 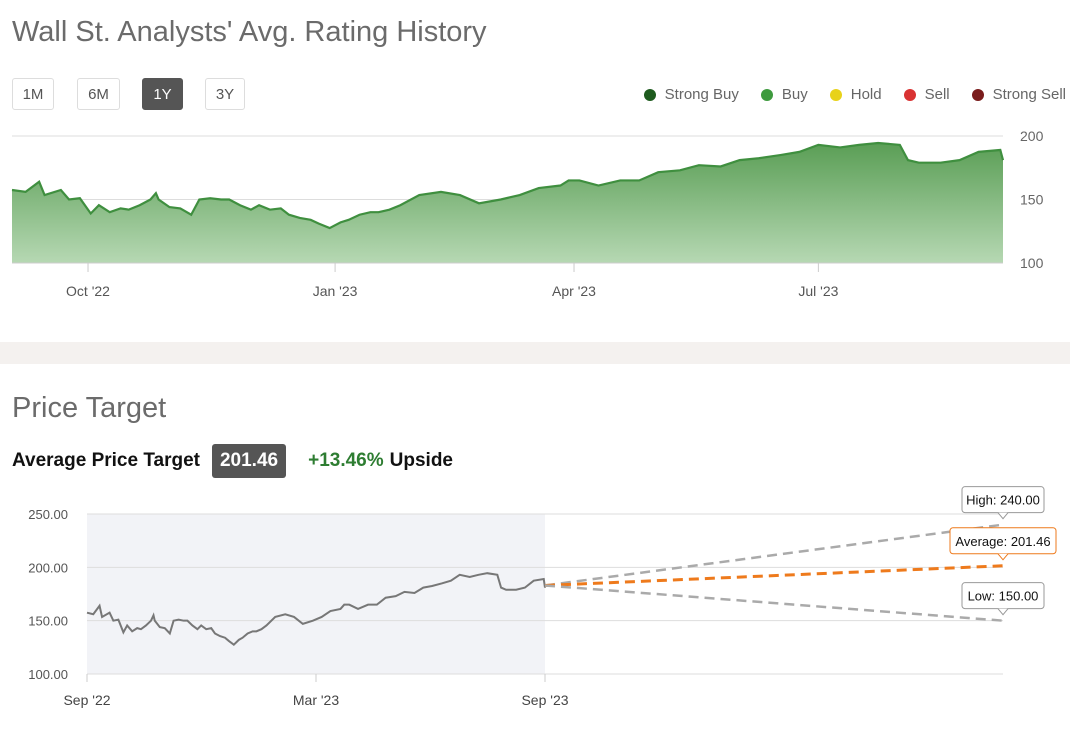 What do you see at coordinates (88, 291) in the screenshot?
I see `x-tick-label: Oct '22` at bounding box center [88, 291].